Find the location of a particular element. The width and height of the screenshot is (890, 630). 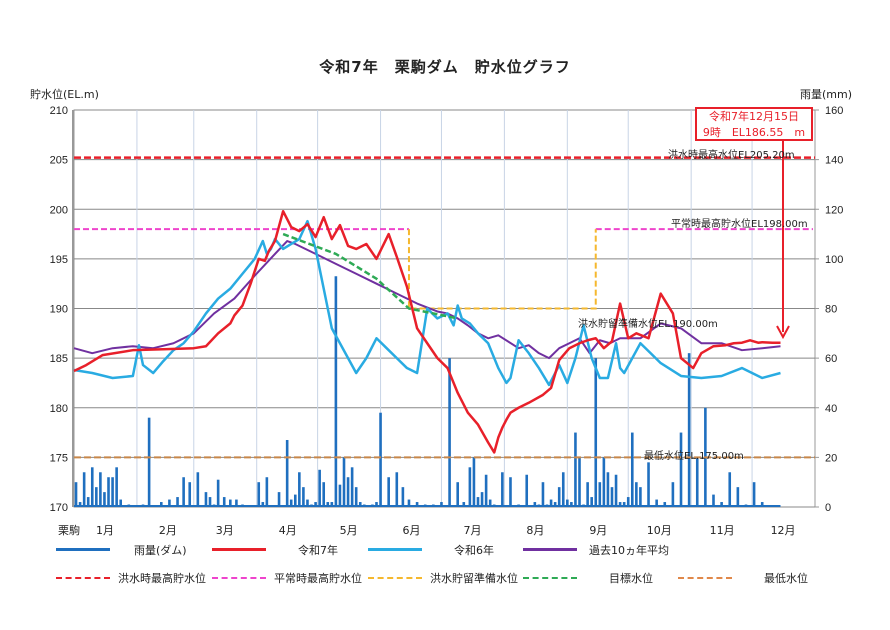

month-label: 6月 is located at coordinates (411, 530).